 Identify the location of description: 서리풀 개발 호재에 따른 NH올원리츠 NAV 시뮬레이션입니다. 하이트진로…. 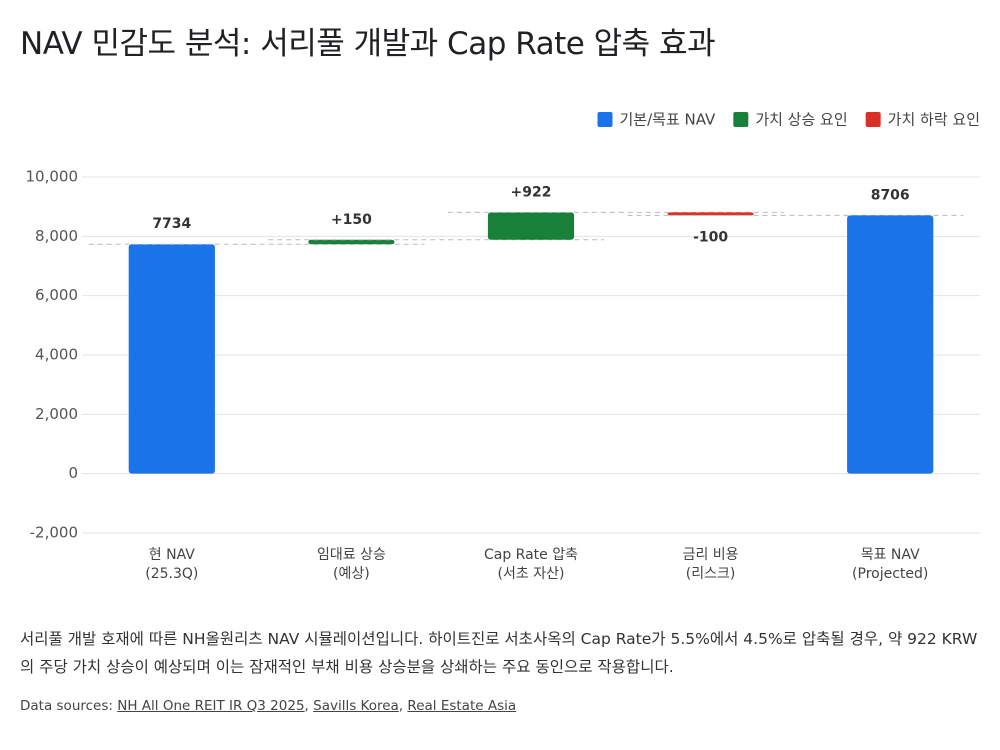
(499, 653).